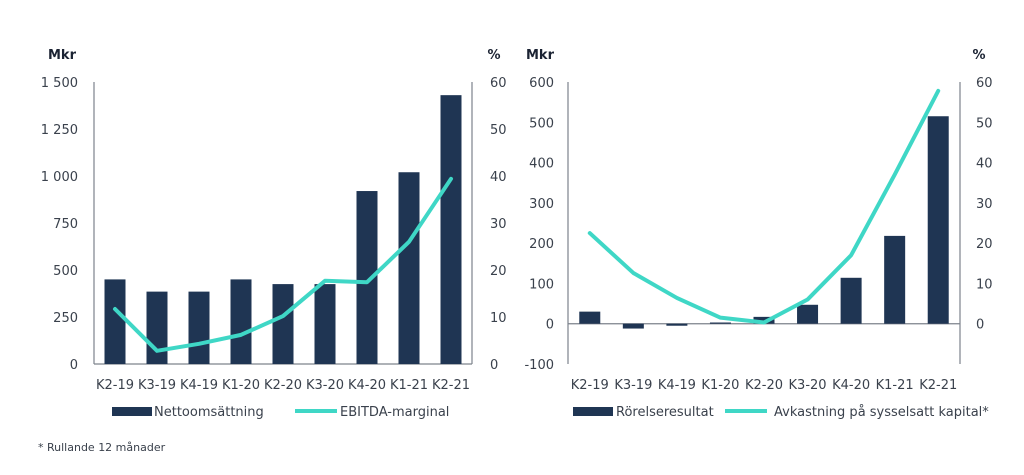 Image resolution: width=1024 pixels, height=475 pixels. What do you see at coordinates (65, 318) in the screenshot?
I see `left-tick-label: 250` at bounding box center [65, 318].